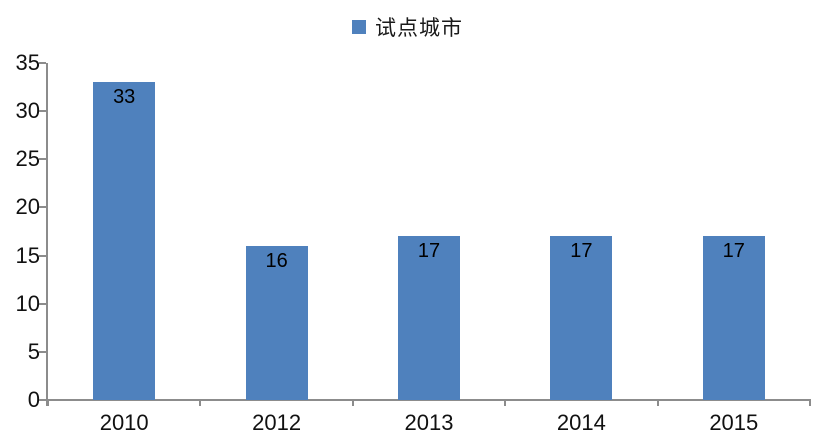 This screenshot has width=815, height=444. I want to click on y-axis-tick-label: 0, so click(33, 399).